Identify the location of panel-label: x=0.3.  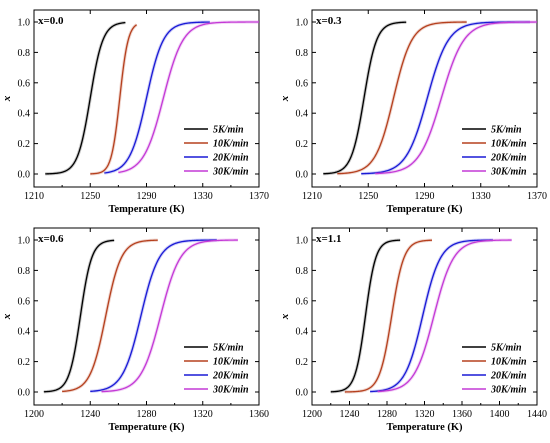
(329, 21).